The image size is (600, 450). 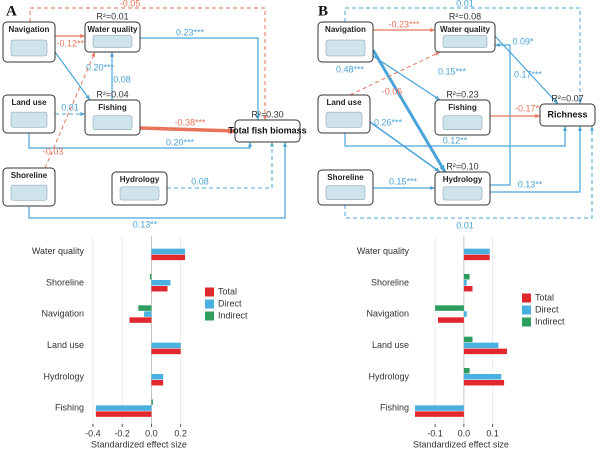 What do you see at coordinates (267, 130) in the screenshot?
I see `node-label: Total fish biomass` at bounding box center [267, 130].